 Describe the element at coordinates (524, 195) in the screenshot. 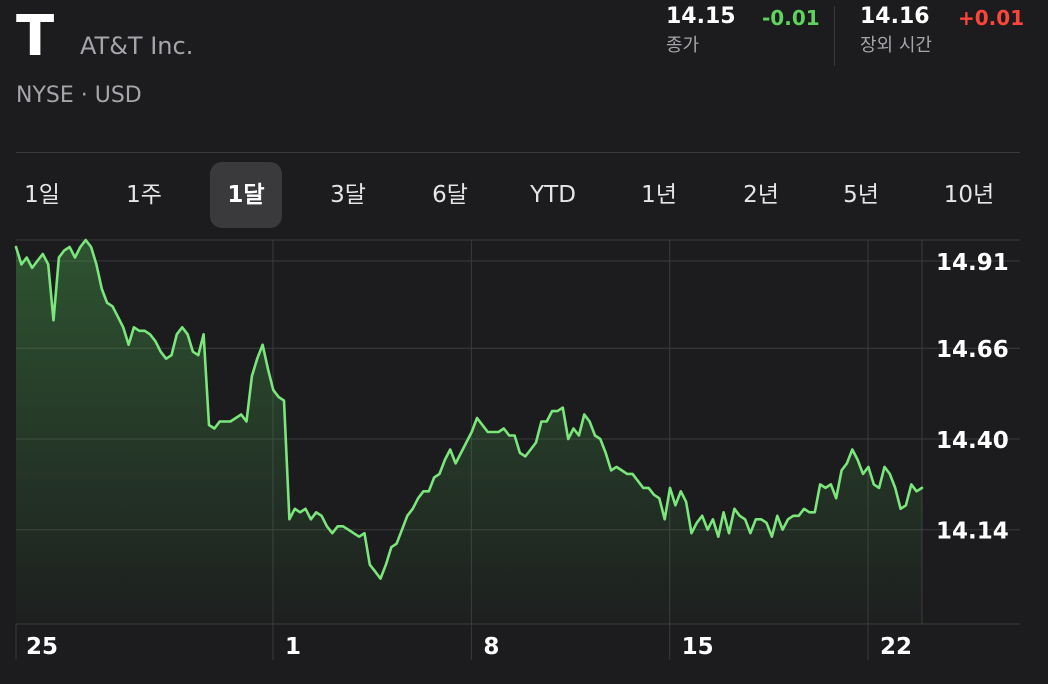

I see `range-selector: 1일 1주 1달 3달 6달 YTD 1년 2년 5년 10년` at that location.